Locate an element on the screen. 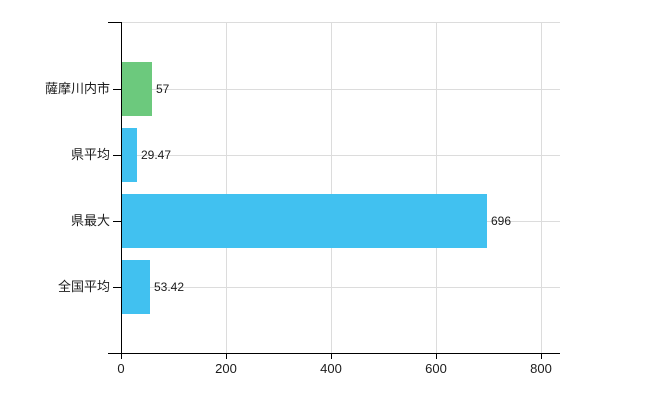 This screenshot has width=650, height=400. x-tick-label: 0 is located at coordinates (121, 368).